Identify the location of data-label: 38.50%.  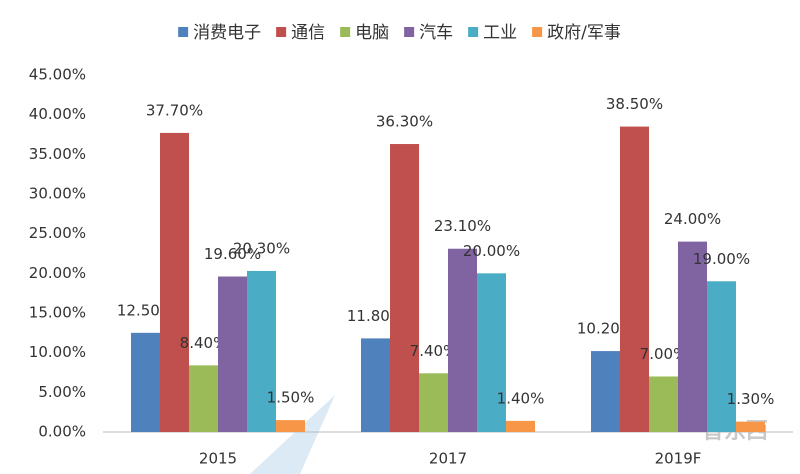
(634, 104).